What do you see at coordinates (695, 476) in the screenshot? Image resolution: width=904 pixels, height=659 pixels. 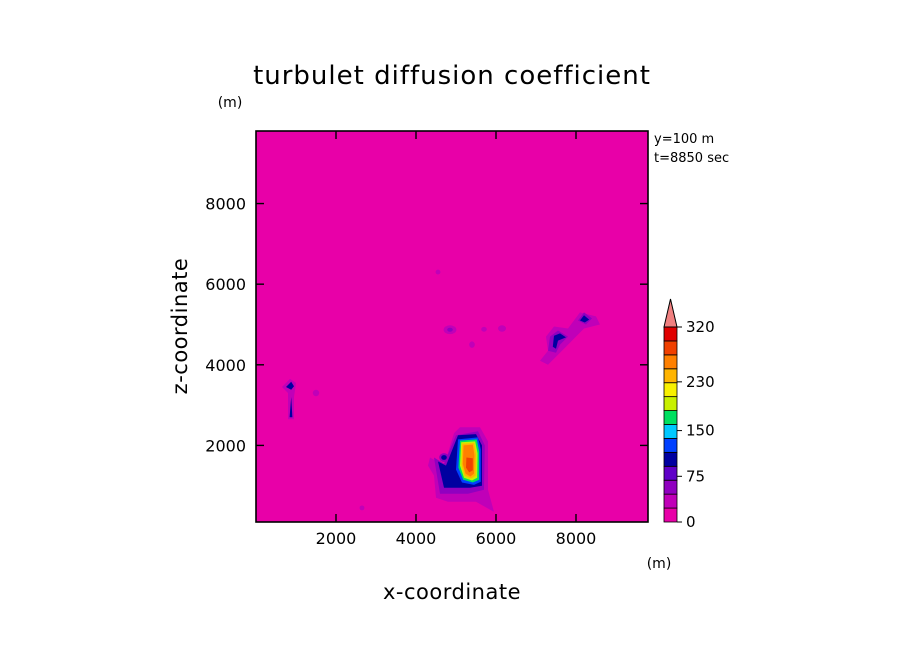 I see `colorbar-tick-label: 75` at bounding box center [695, 476].